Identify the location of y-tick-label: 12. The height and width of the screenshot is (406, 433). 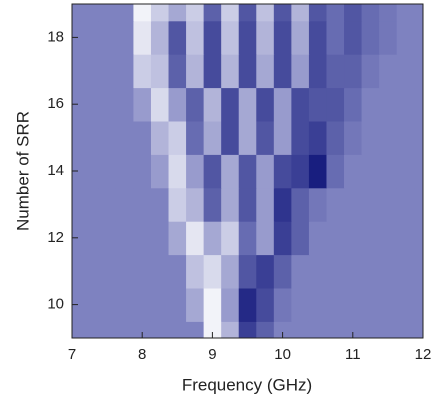
(55, 237).